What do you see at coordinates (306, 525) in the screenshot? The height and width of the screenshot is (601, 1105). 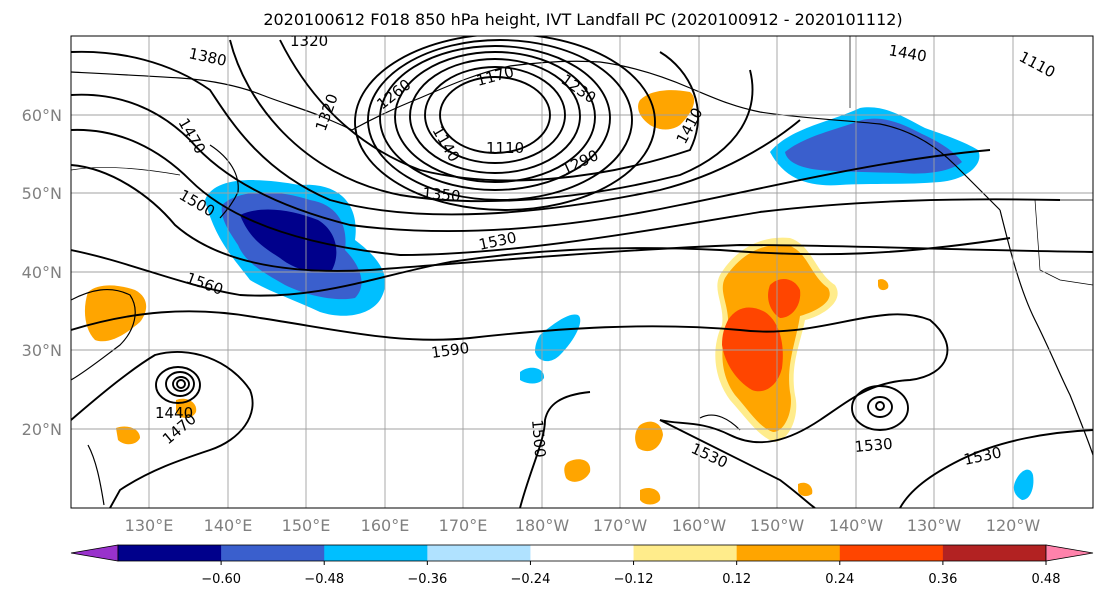 I see `lon-label: 150°E` at bounding box center [306, 525].